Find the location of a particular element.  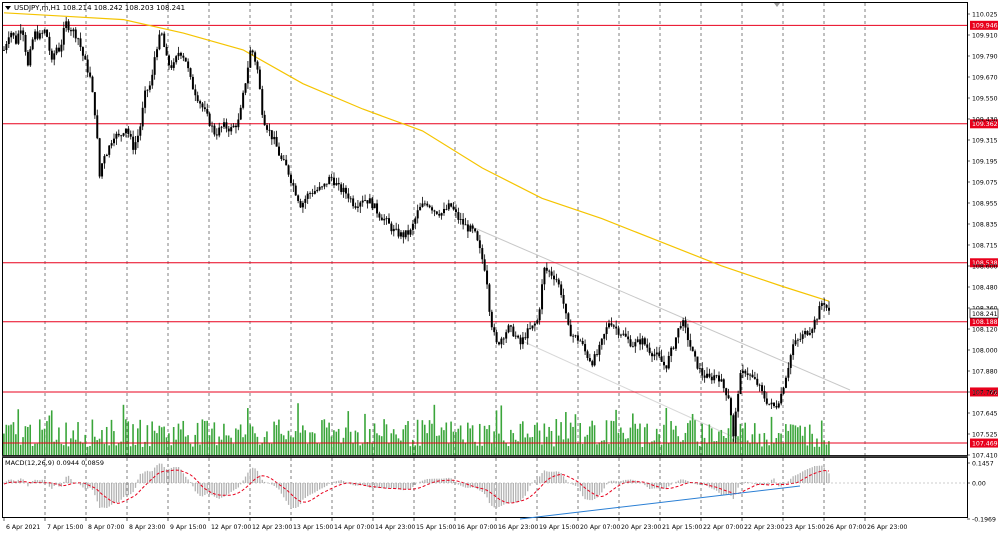

level-price-label: 109.362 is located at coordinates (985, 124).